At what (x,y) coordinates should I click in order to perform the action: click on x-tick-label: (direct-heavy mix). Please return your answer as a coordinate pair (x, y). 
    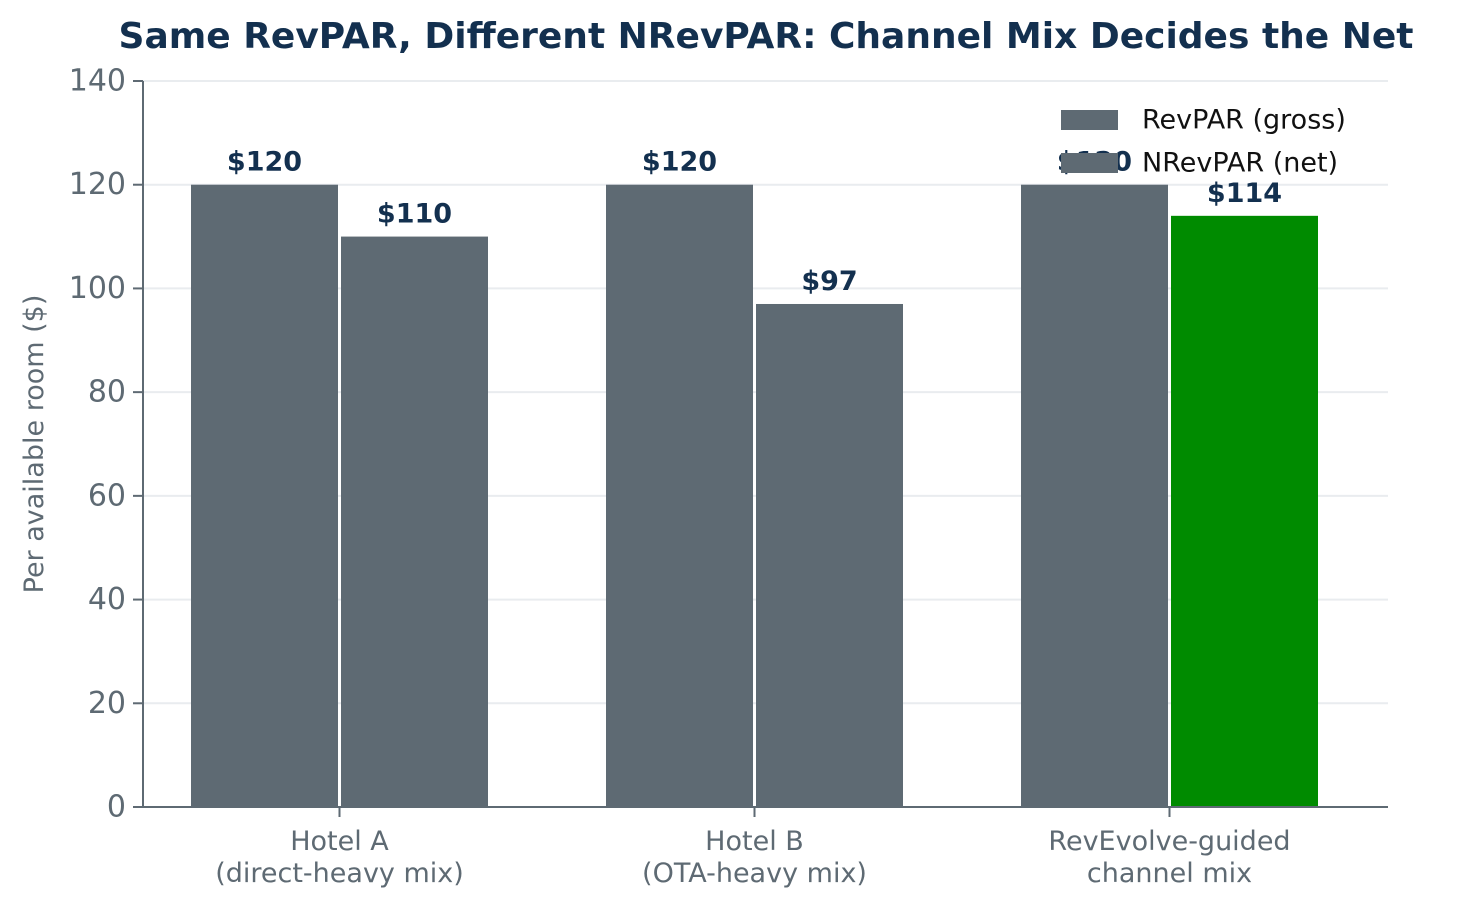
    Looking at the image, I should click on (339, 873).